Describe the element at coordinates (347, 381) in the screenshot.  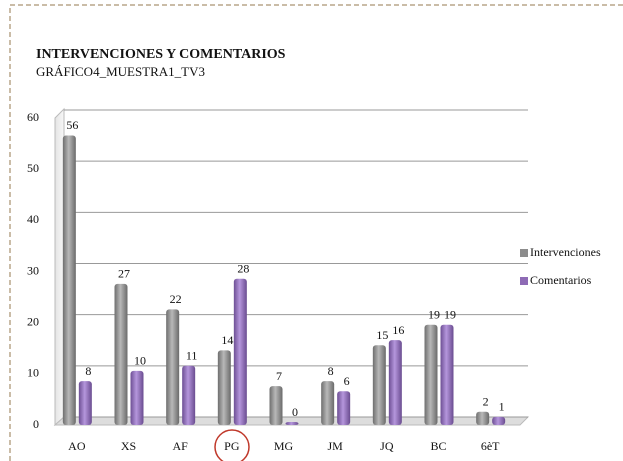
I see `value-label: 6` at that location.